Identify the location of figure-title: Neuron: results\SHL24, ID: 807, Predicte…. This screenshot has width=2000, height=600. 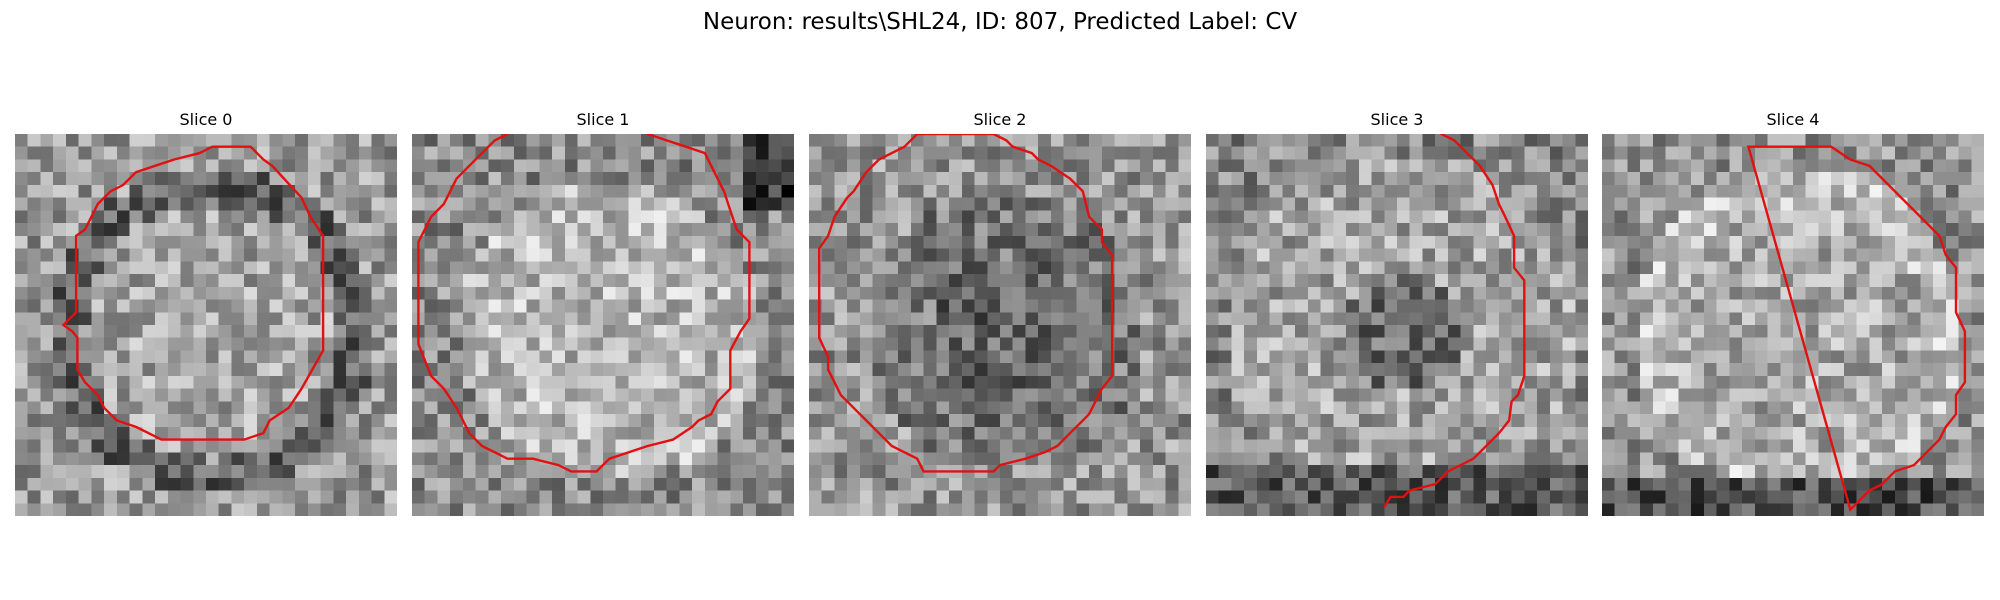
(1000, 22).